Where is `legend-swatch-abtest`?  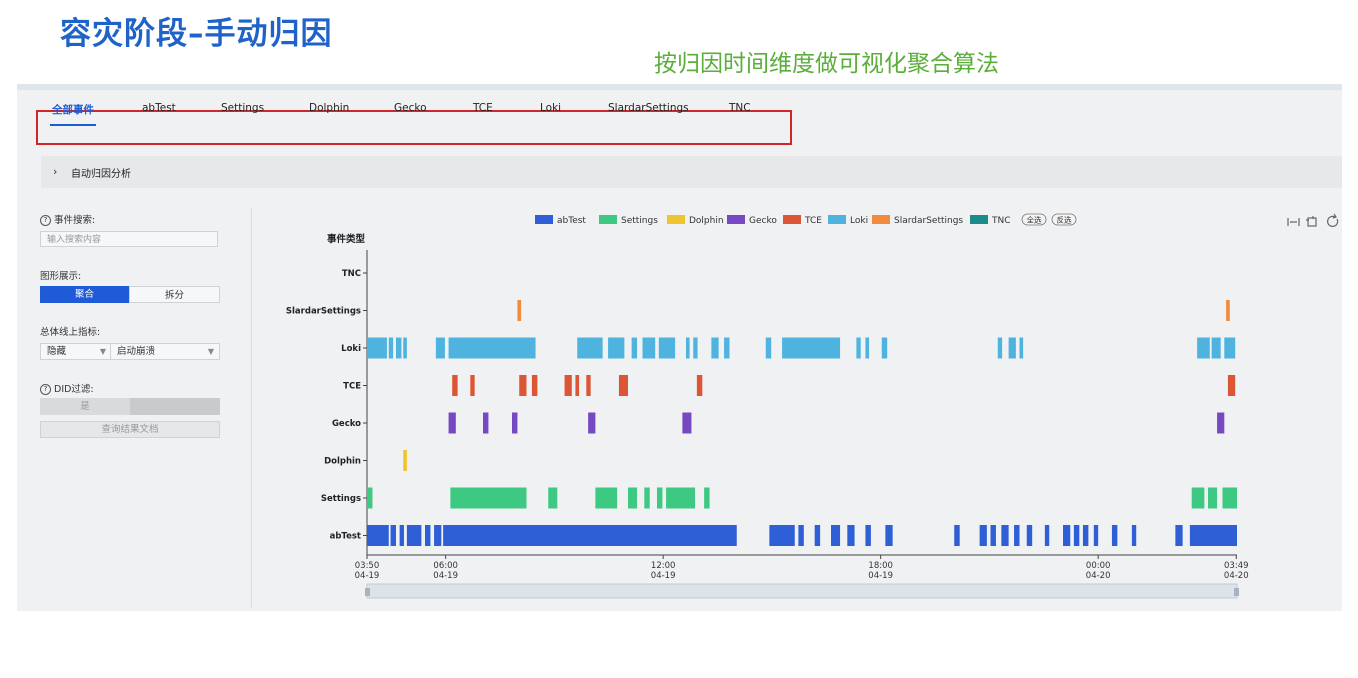
legend-swatch-abtest is located at coordinates (544, 219).